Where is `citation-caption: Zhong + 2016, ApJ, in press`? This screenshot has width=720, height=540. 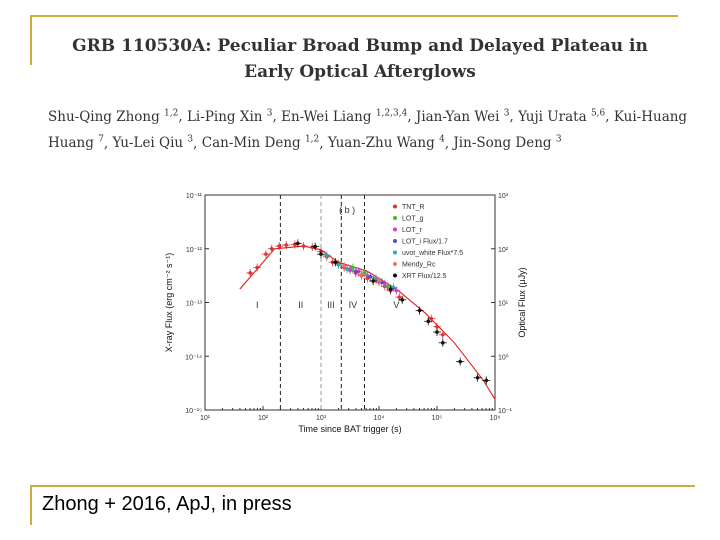
citation-caption: Zhong + 2016, ApJ, in press is located at coordinates (167, 504).